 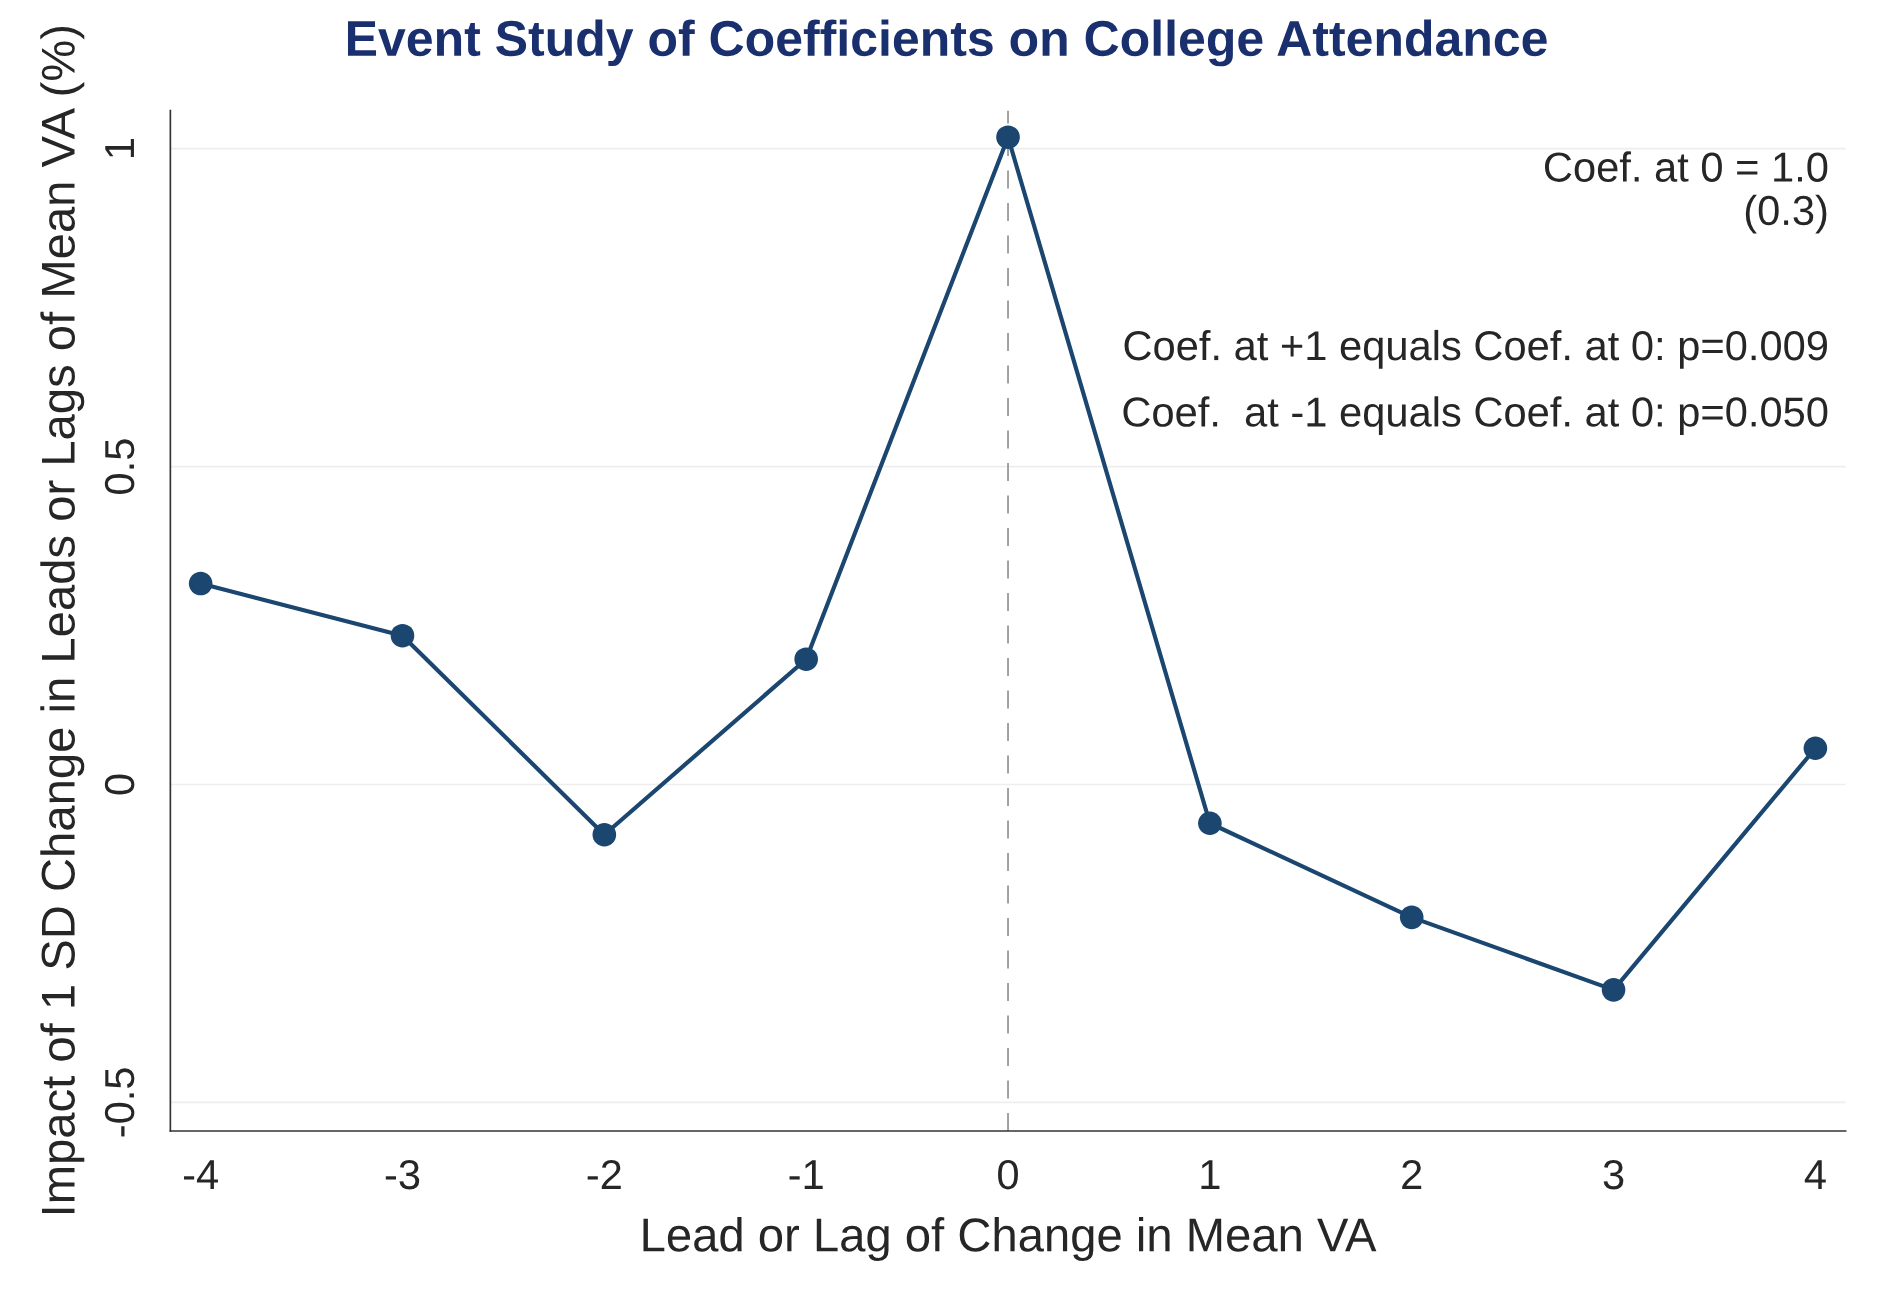 I want to click on x-axis-title: Lead or Lag of Change in Mean VA, so click(x=1010, y=1239).